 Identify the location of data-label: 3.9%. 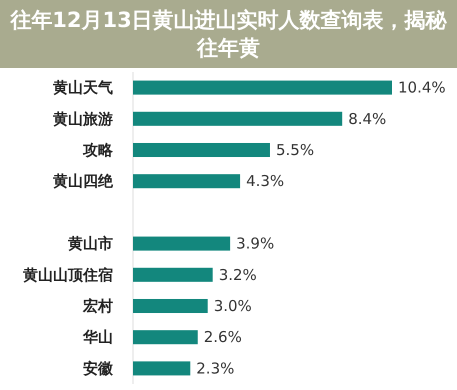
(255, 243).